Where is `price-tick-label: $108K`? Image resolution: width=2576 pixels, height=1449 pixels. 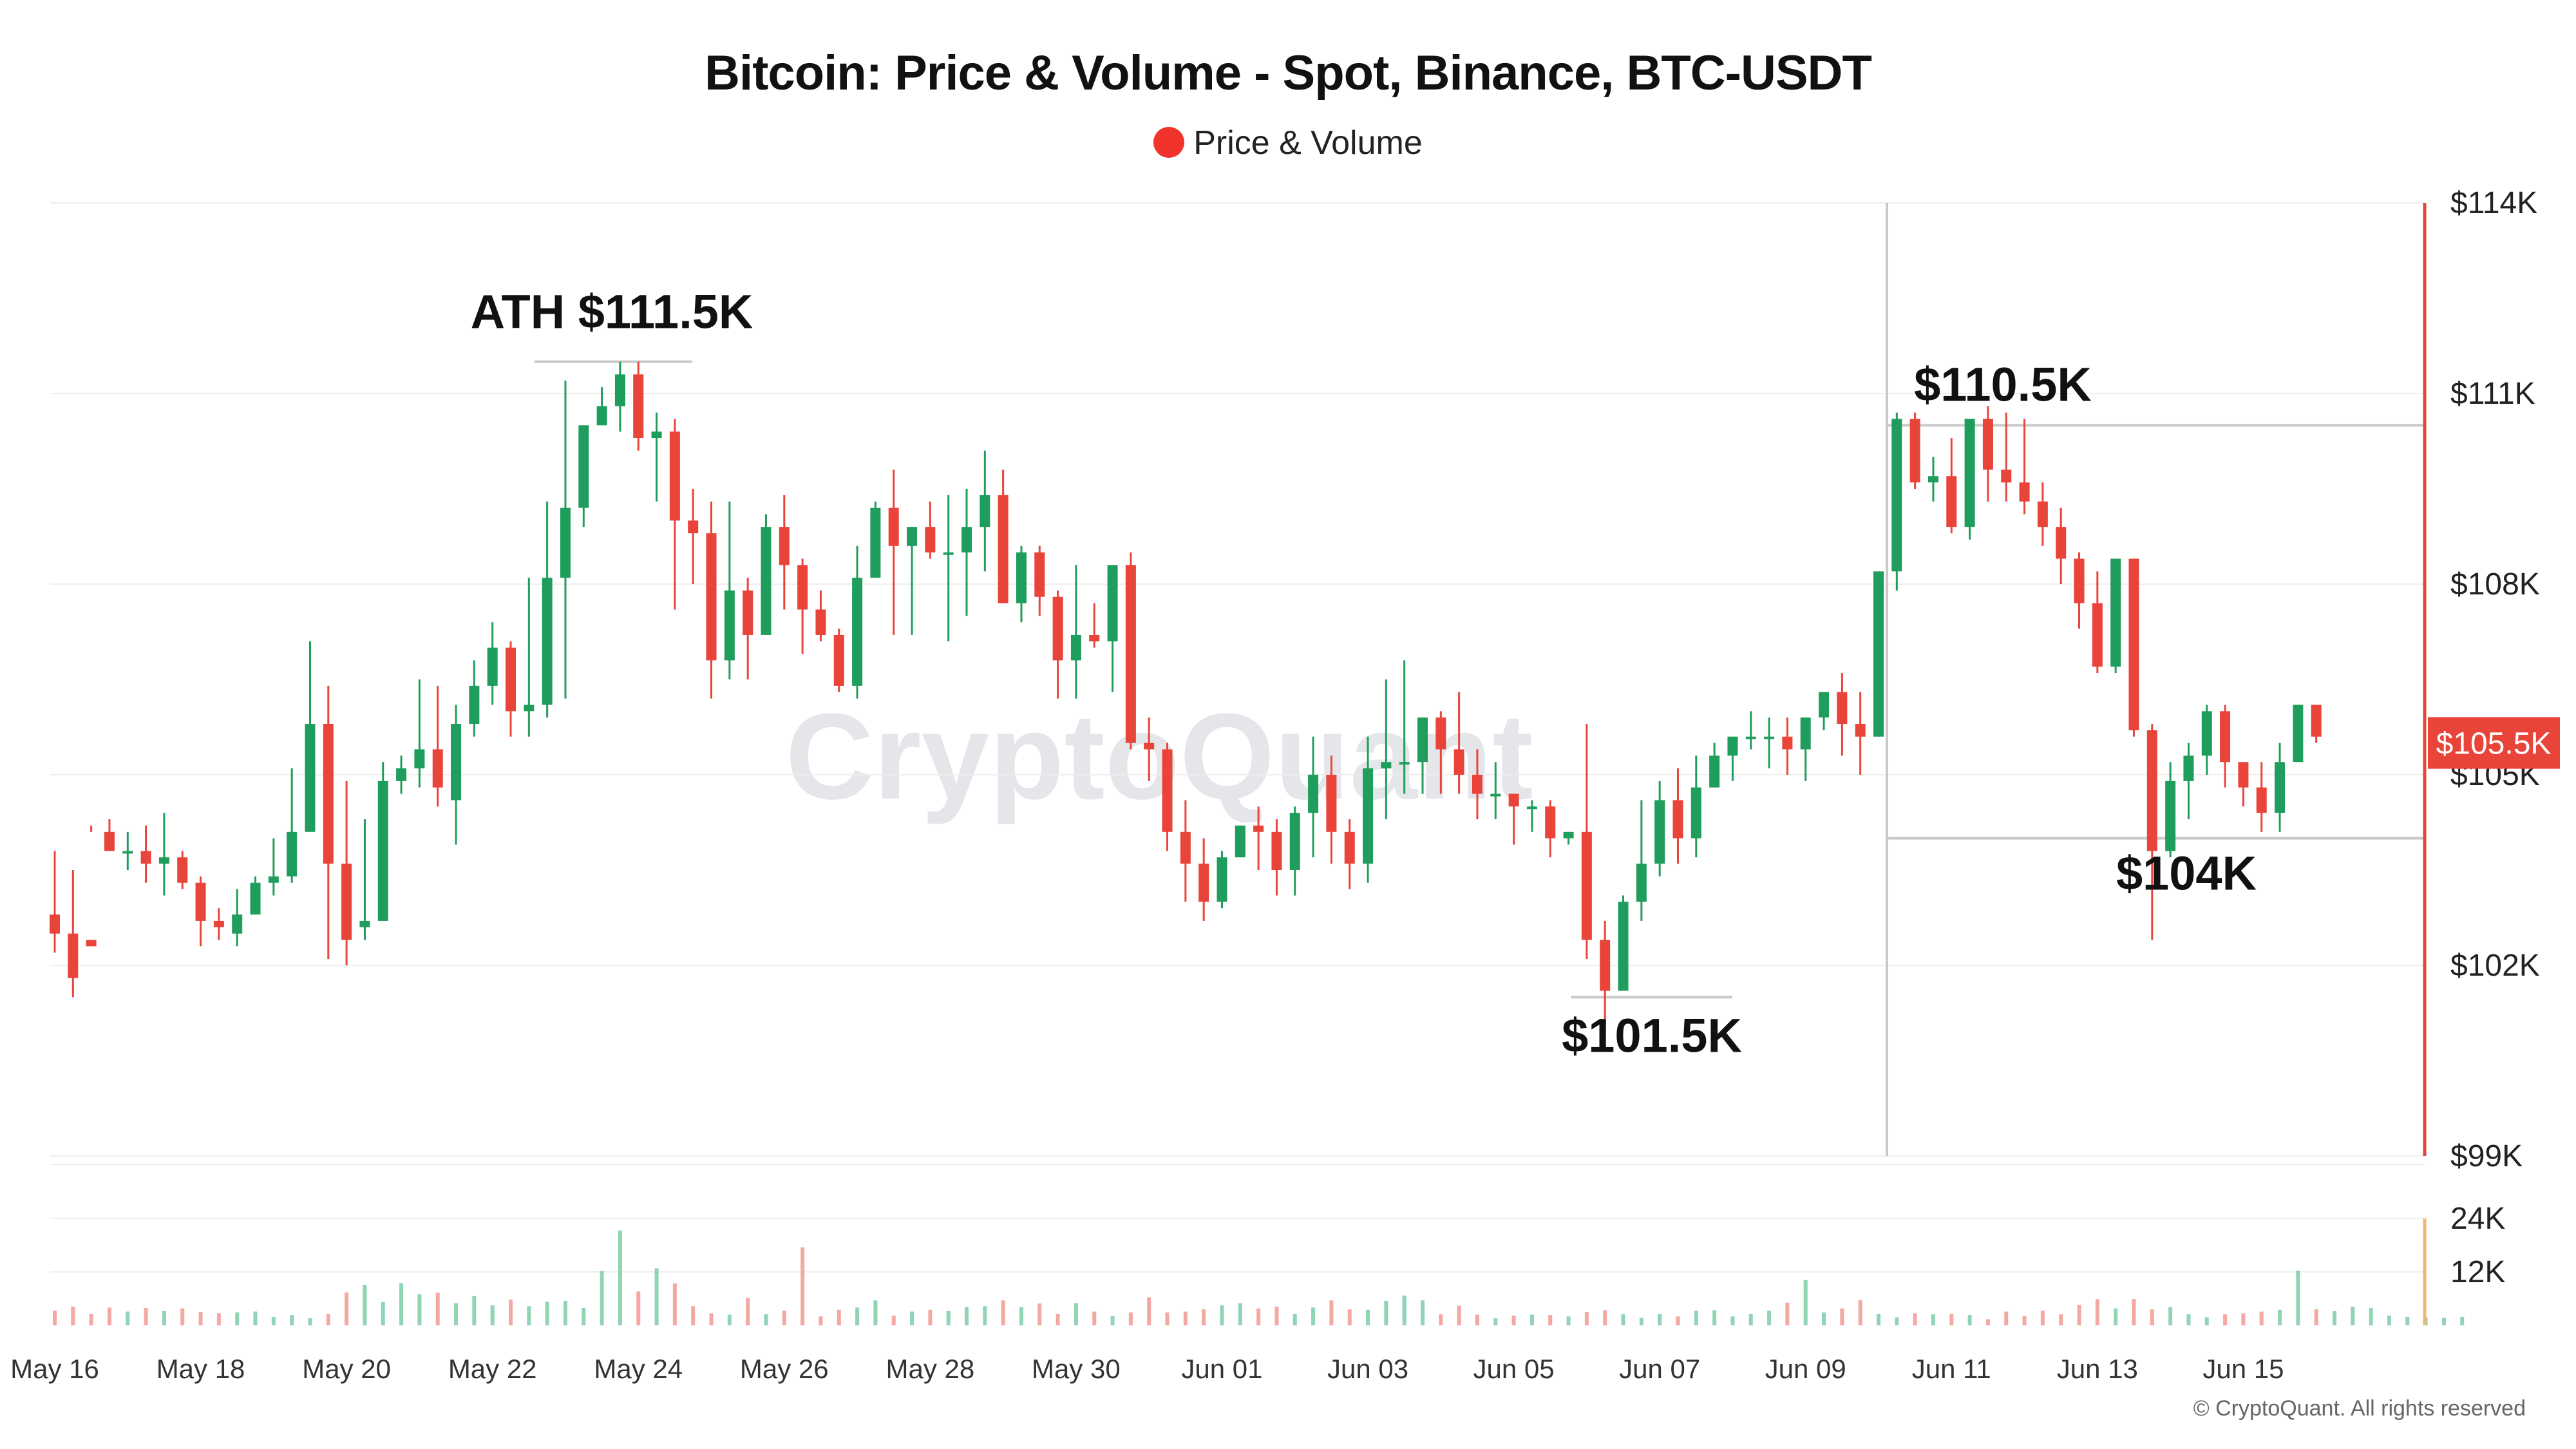 price-tick-label: $108K is located at coordinates (2495, 584).